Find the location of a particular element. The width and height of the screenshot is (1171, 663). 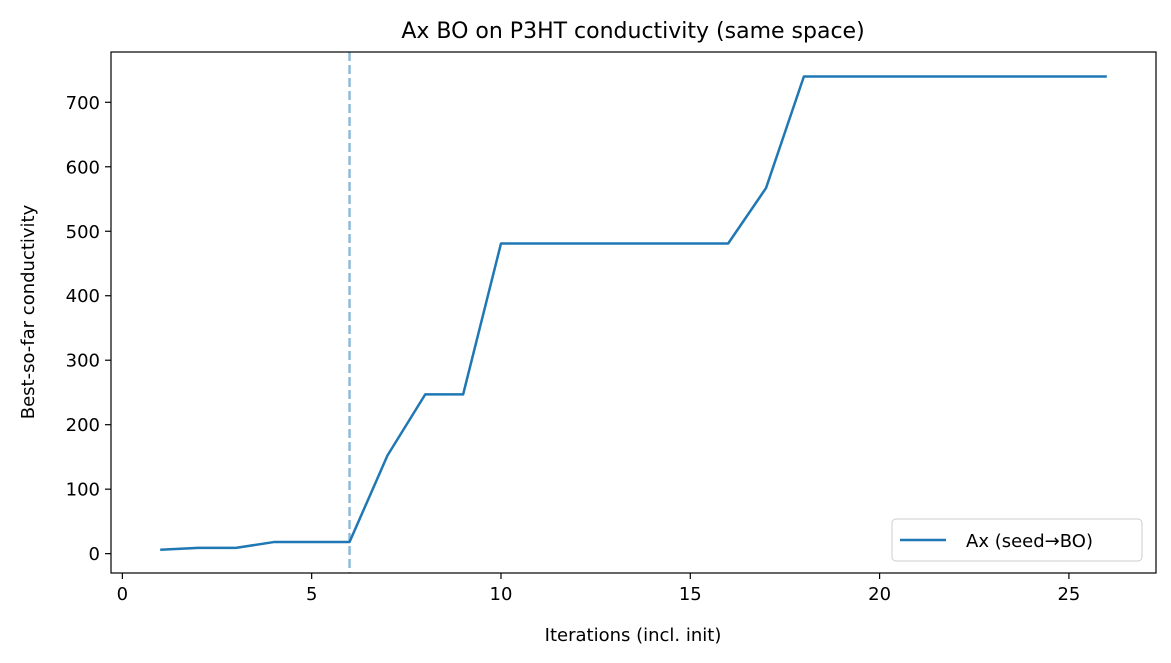

x-tick-label: 5 is located at coordinates (311, 594).